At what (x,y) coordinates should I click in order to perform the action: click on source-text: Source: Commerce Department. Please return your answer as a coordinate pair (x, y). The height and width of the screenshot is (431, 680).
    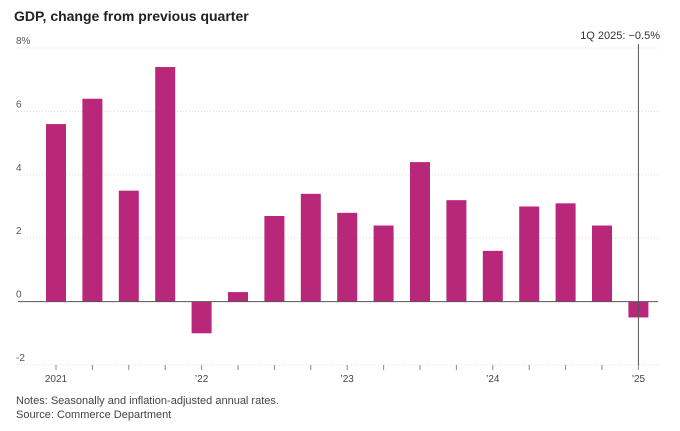
    Looking at the image, I should click on (94, 415).